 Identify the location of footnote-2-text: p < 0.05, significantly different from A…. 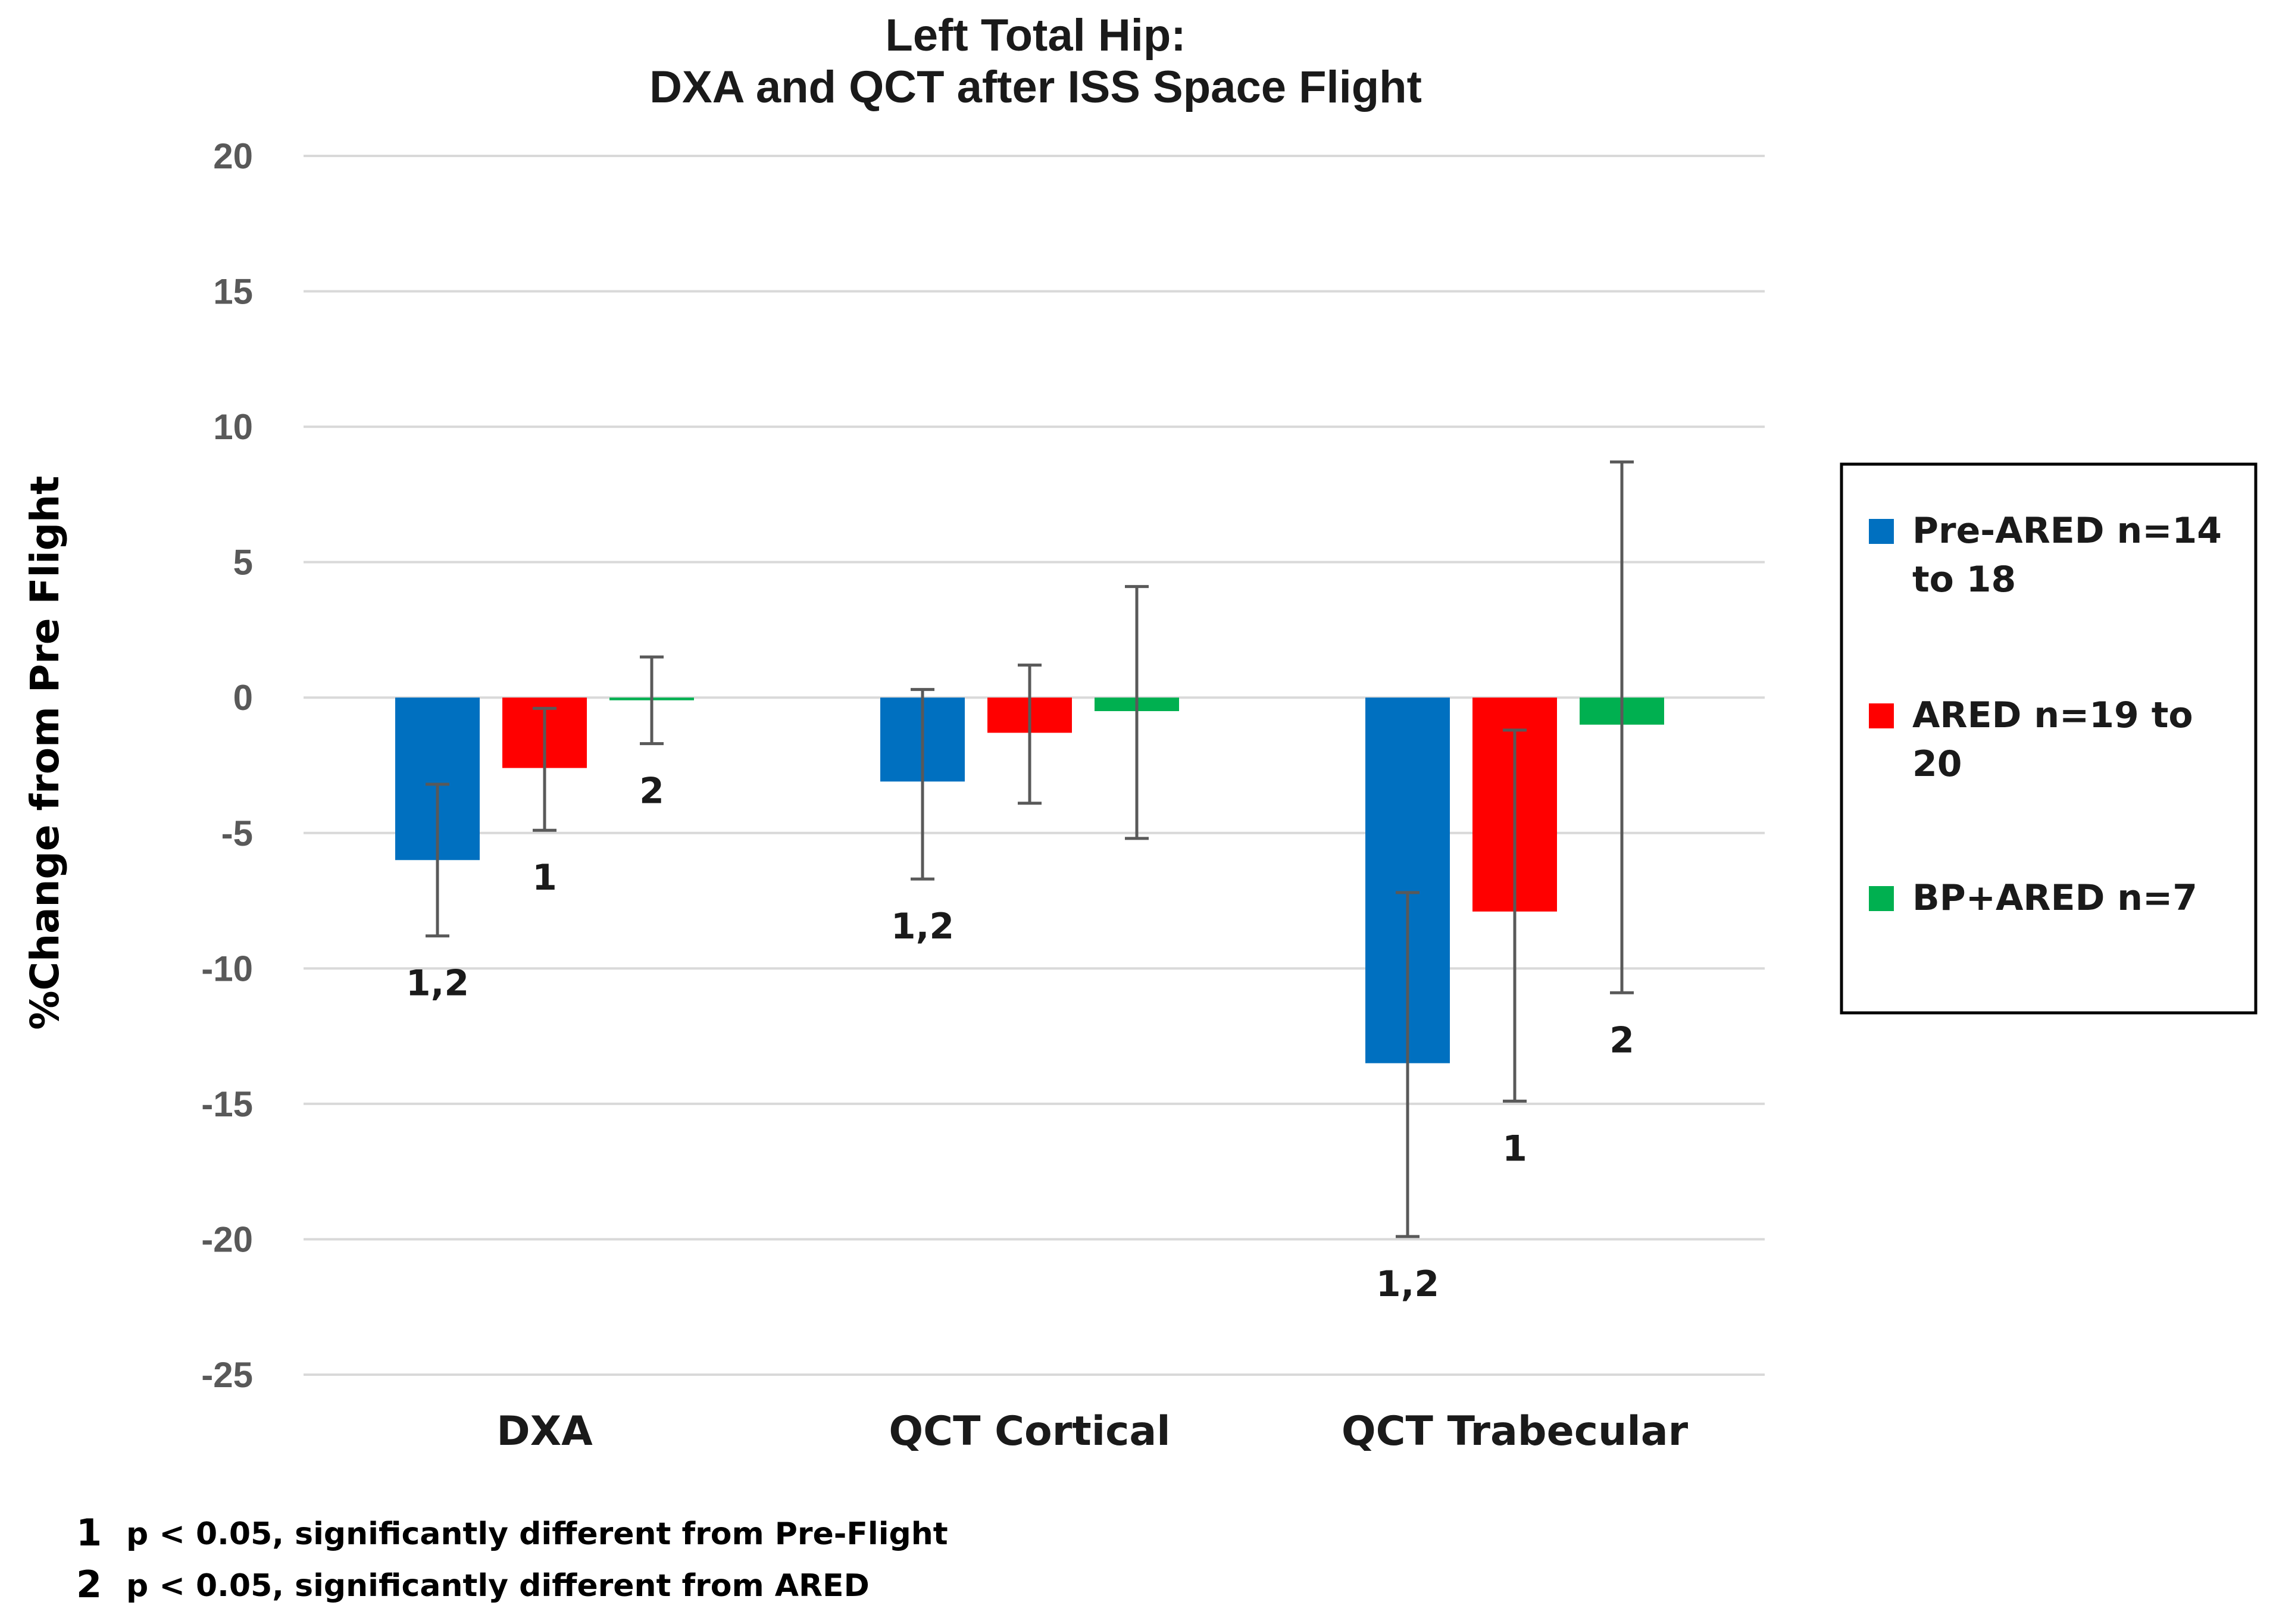
(498, 1586).